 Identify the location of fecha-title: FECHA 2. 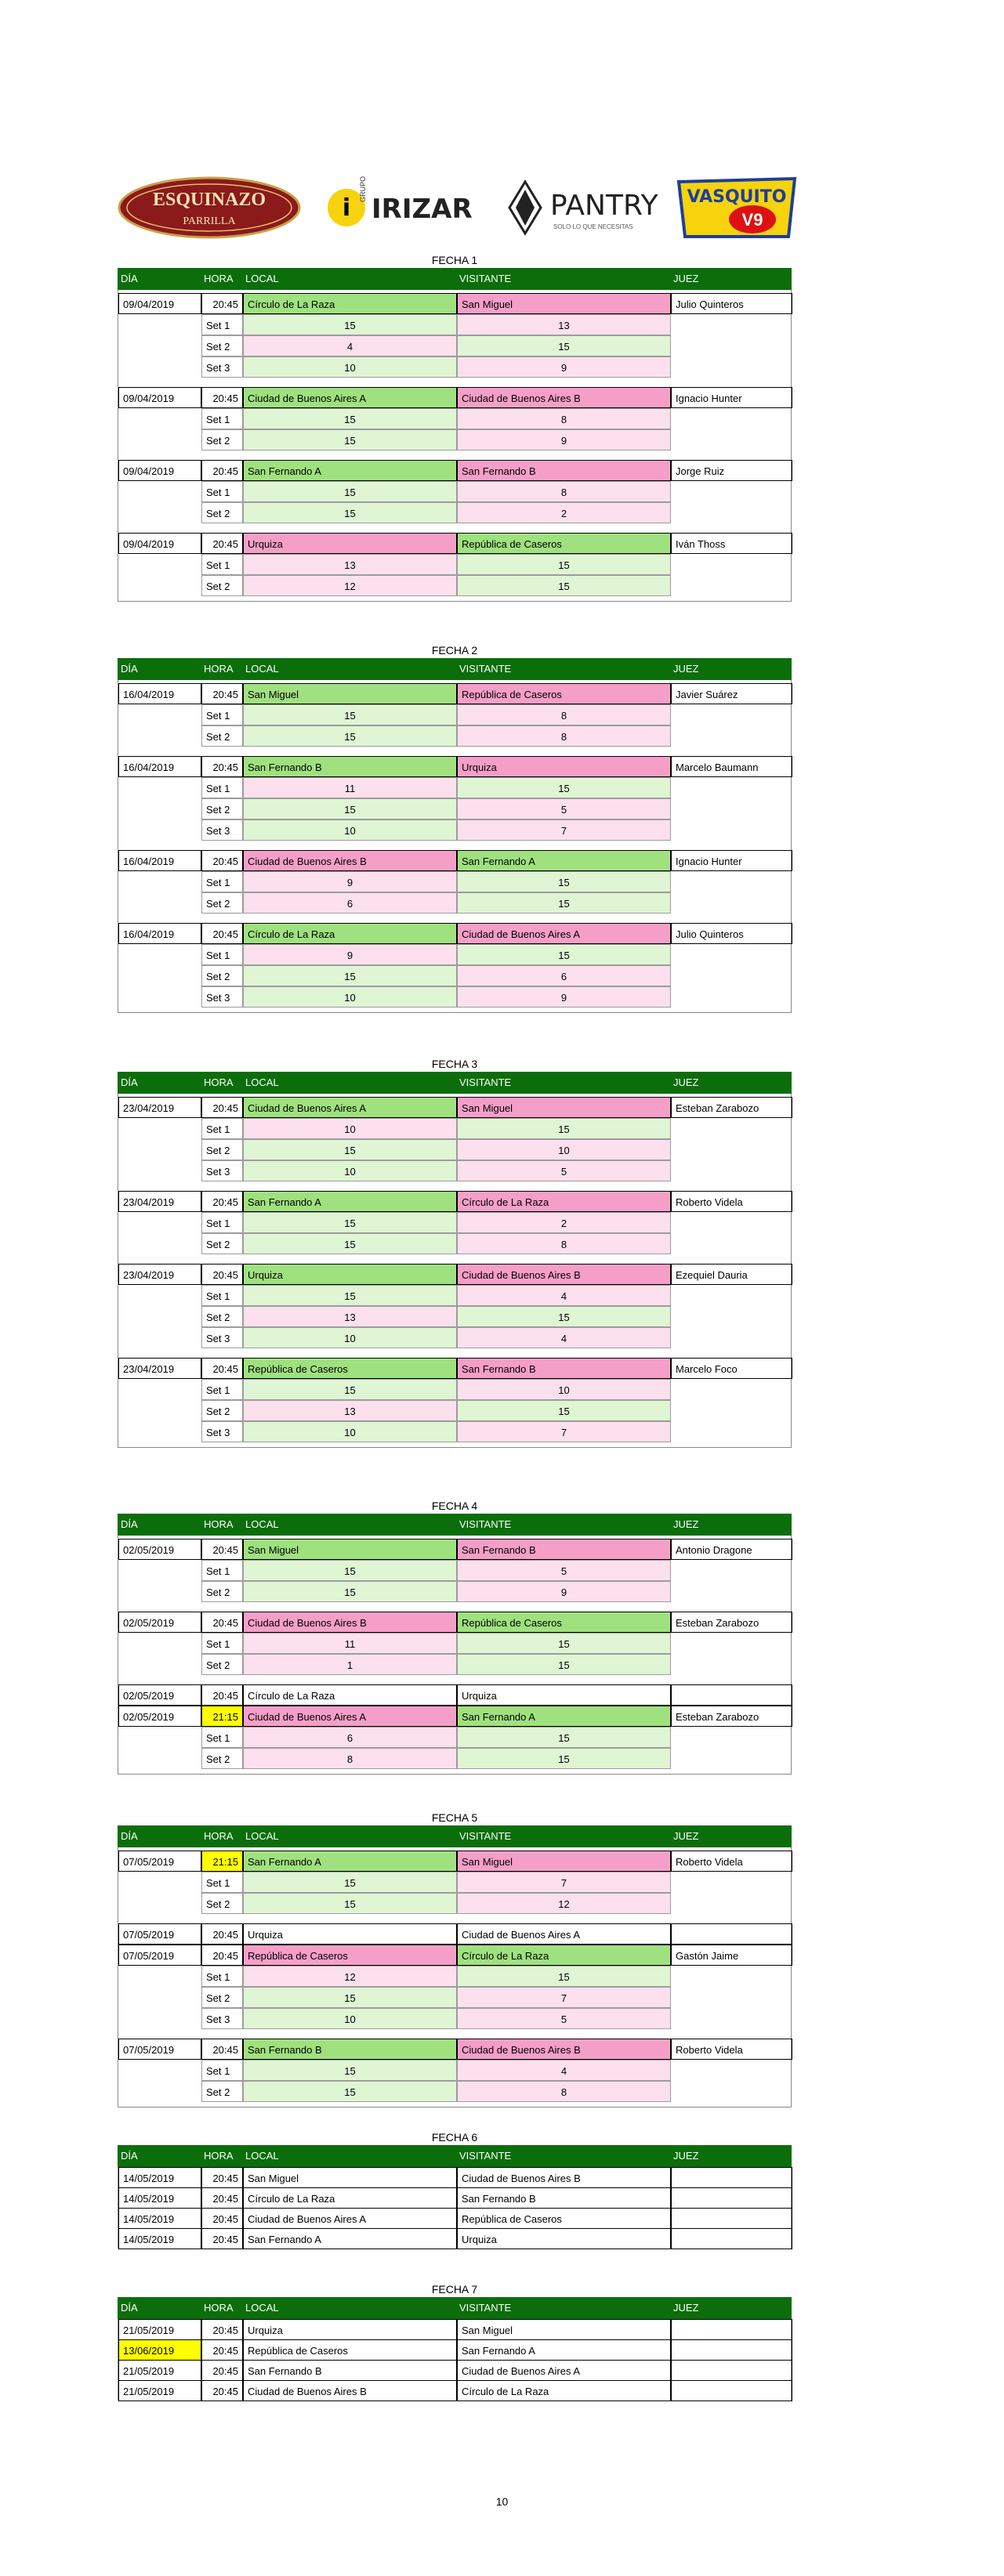
(454, 651).